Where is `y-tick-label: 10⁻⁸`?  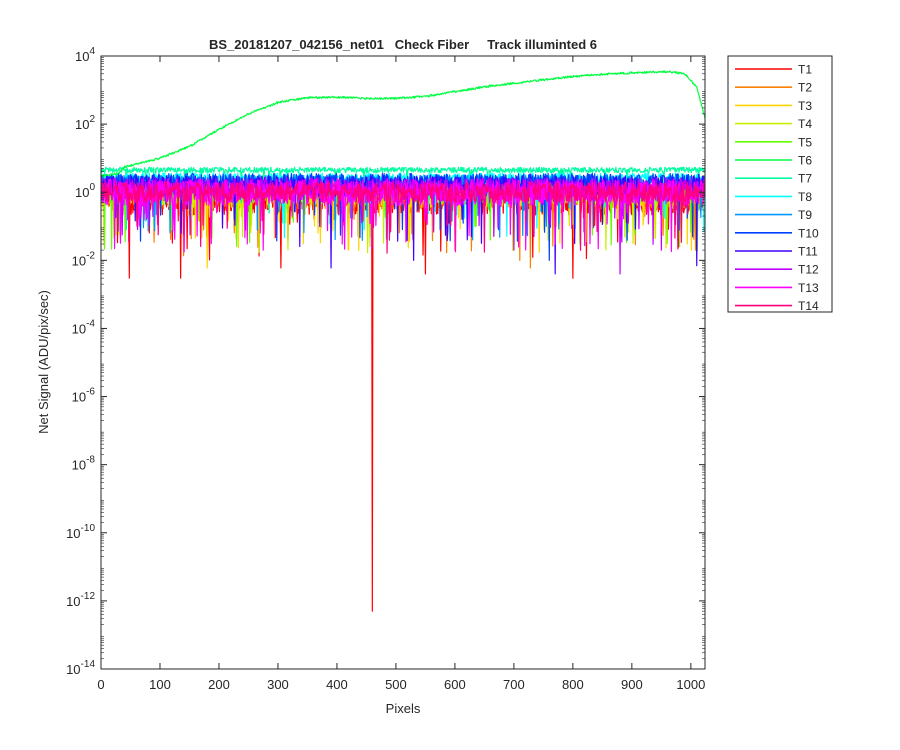
y-tick-label: 10⁻⁸ is located at coordinates (84, 464).